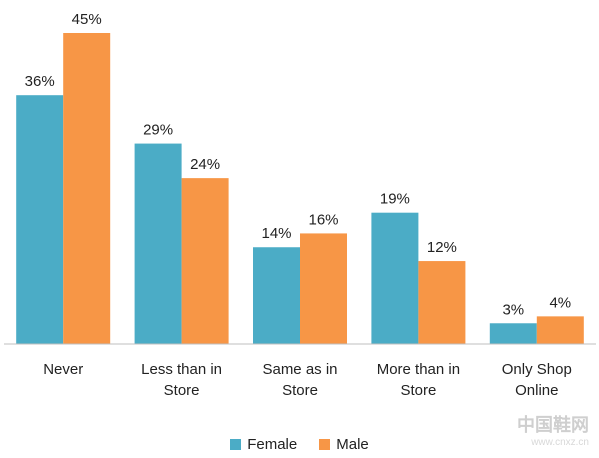 This screenshot has width=599, height=458. I want to click on legend-label-male: Male, so click(352, 444).